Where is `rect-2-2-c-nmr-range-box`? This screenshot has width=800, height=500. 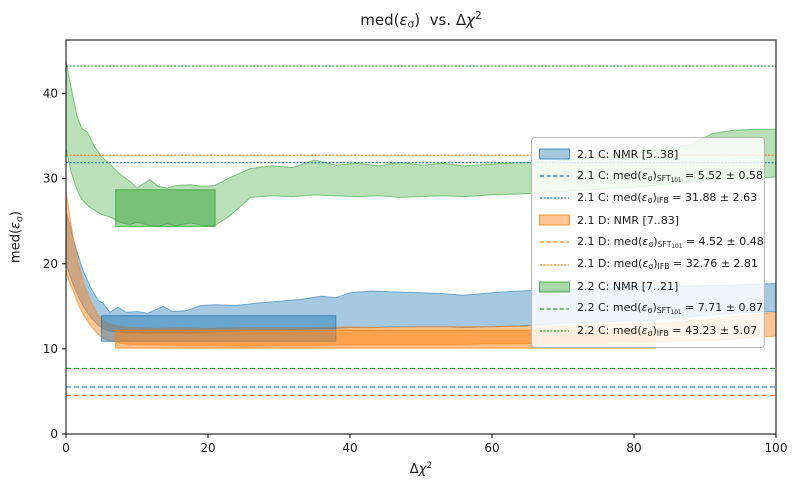 rect-2-2-c-nmr-range-box is located at coordinates (165, 208).